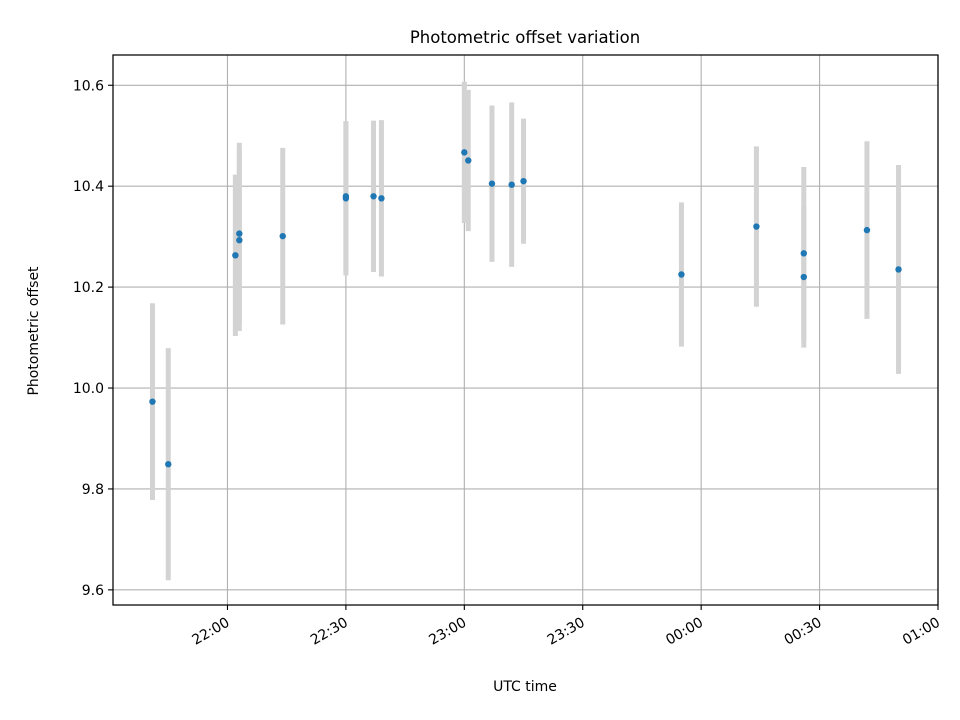  I want to click on x-tick-label: 22:00, so click(211, 632).